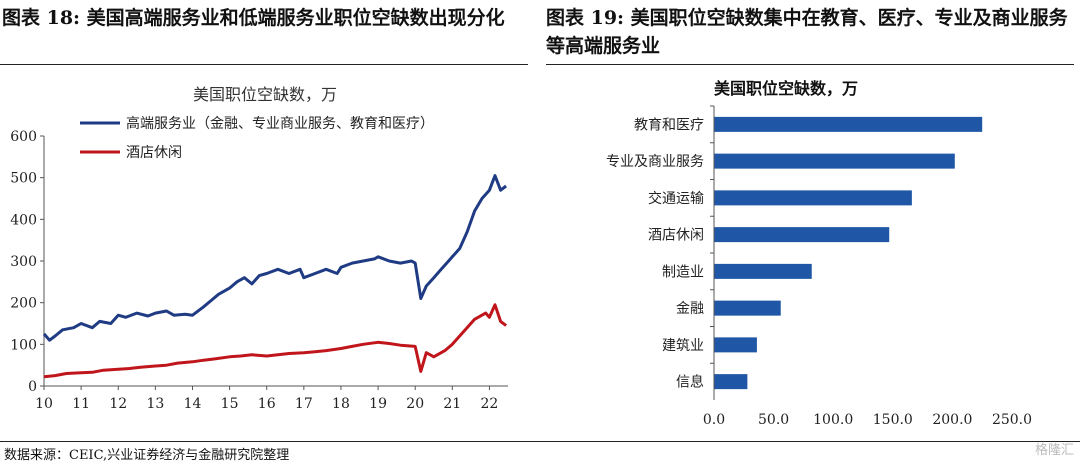  I want to click on x-tick-label: 20, so click(415, 404).